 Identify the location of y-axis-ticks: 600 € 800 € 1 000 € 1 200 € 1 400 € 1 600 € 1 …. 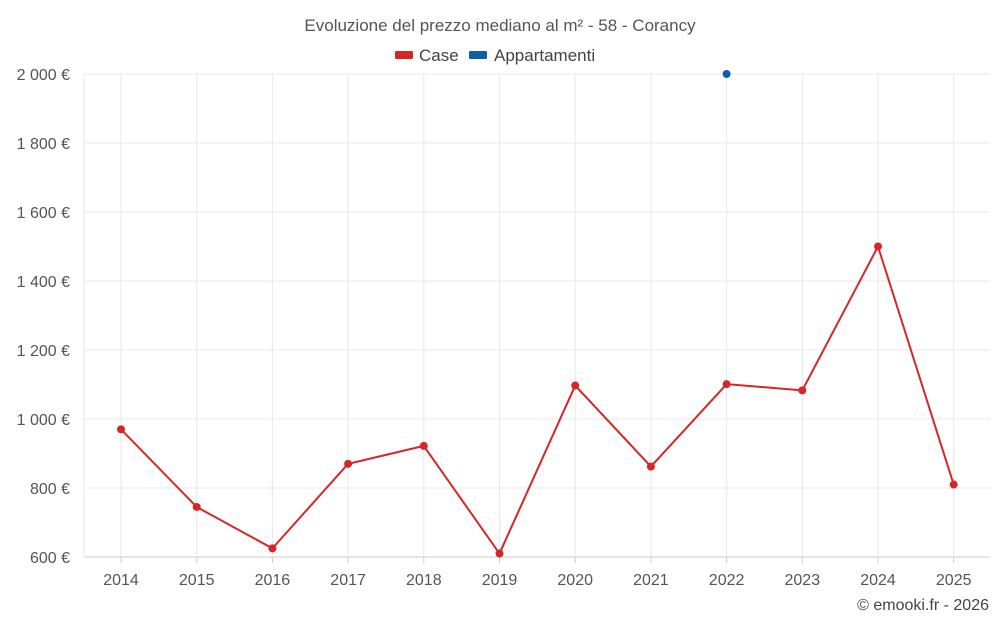
(43, 317).